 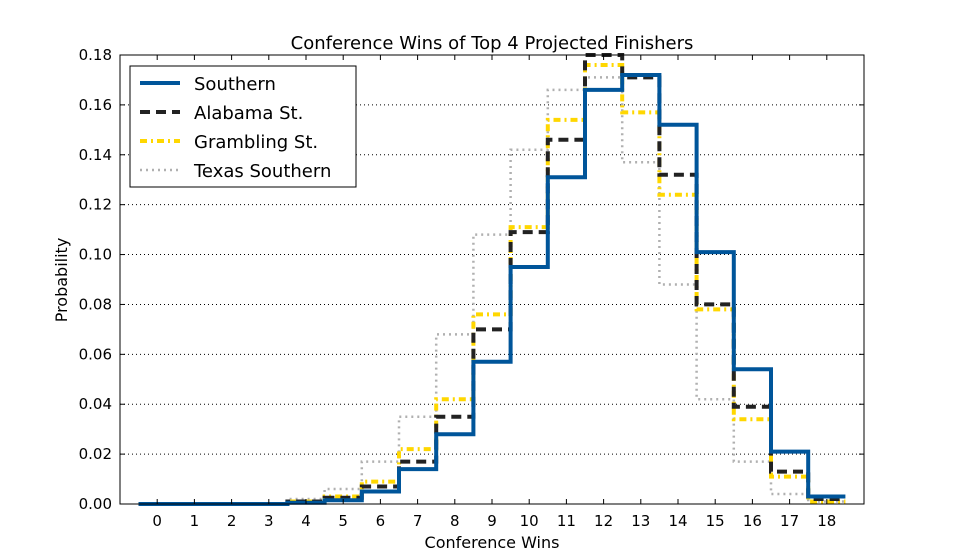 I want to click on y-tick-label: 0.04, so click(x=95, y=404).